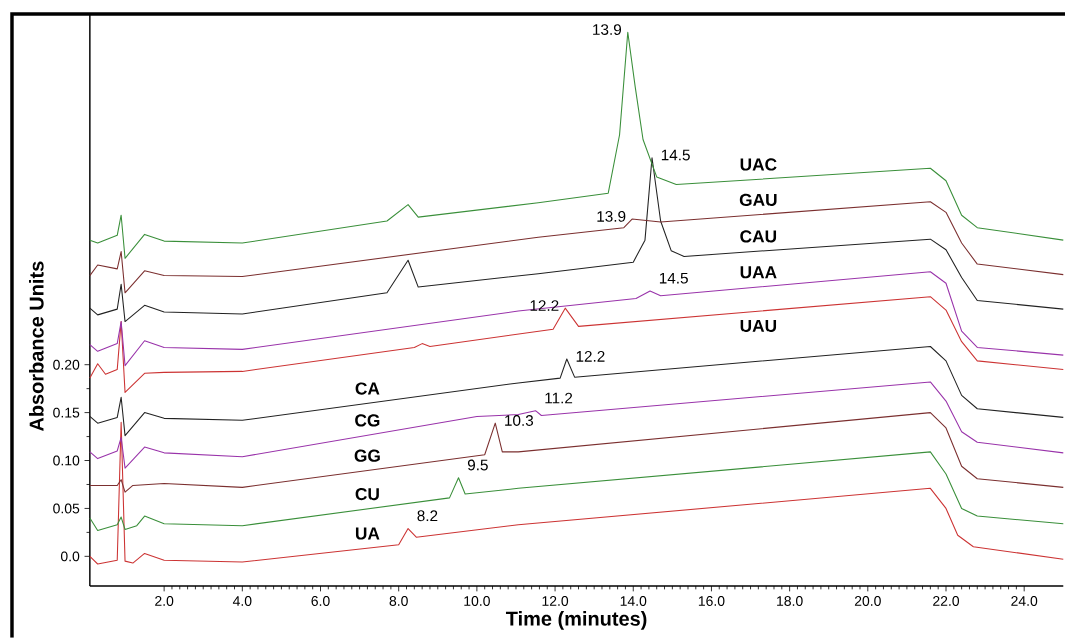  I want to click on x-tick-label: 10.0, so click(477, 601).